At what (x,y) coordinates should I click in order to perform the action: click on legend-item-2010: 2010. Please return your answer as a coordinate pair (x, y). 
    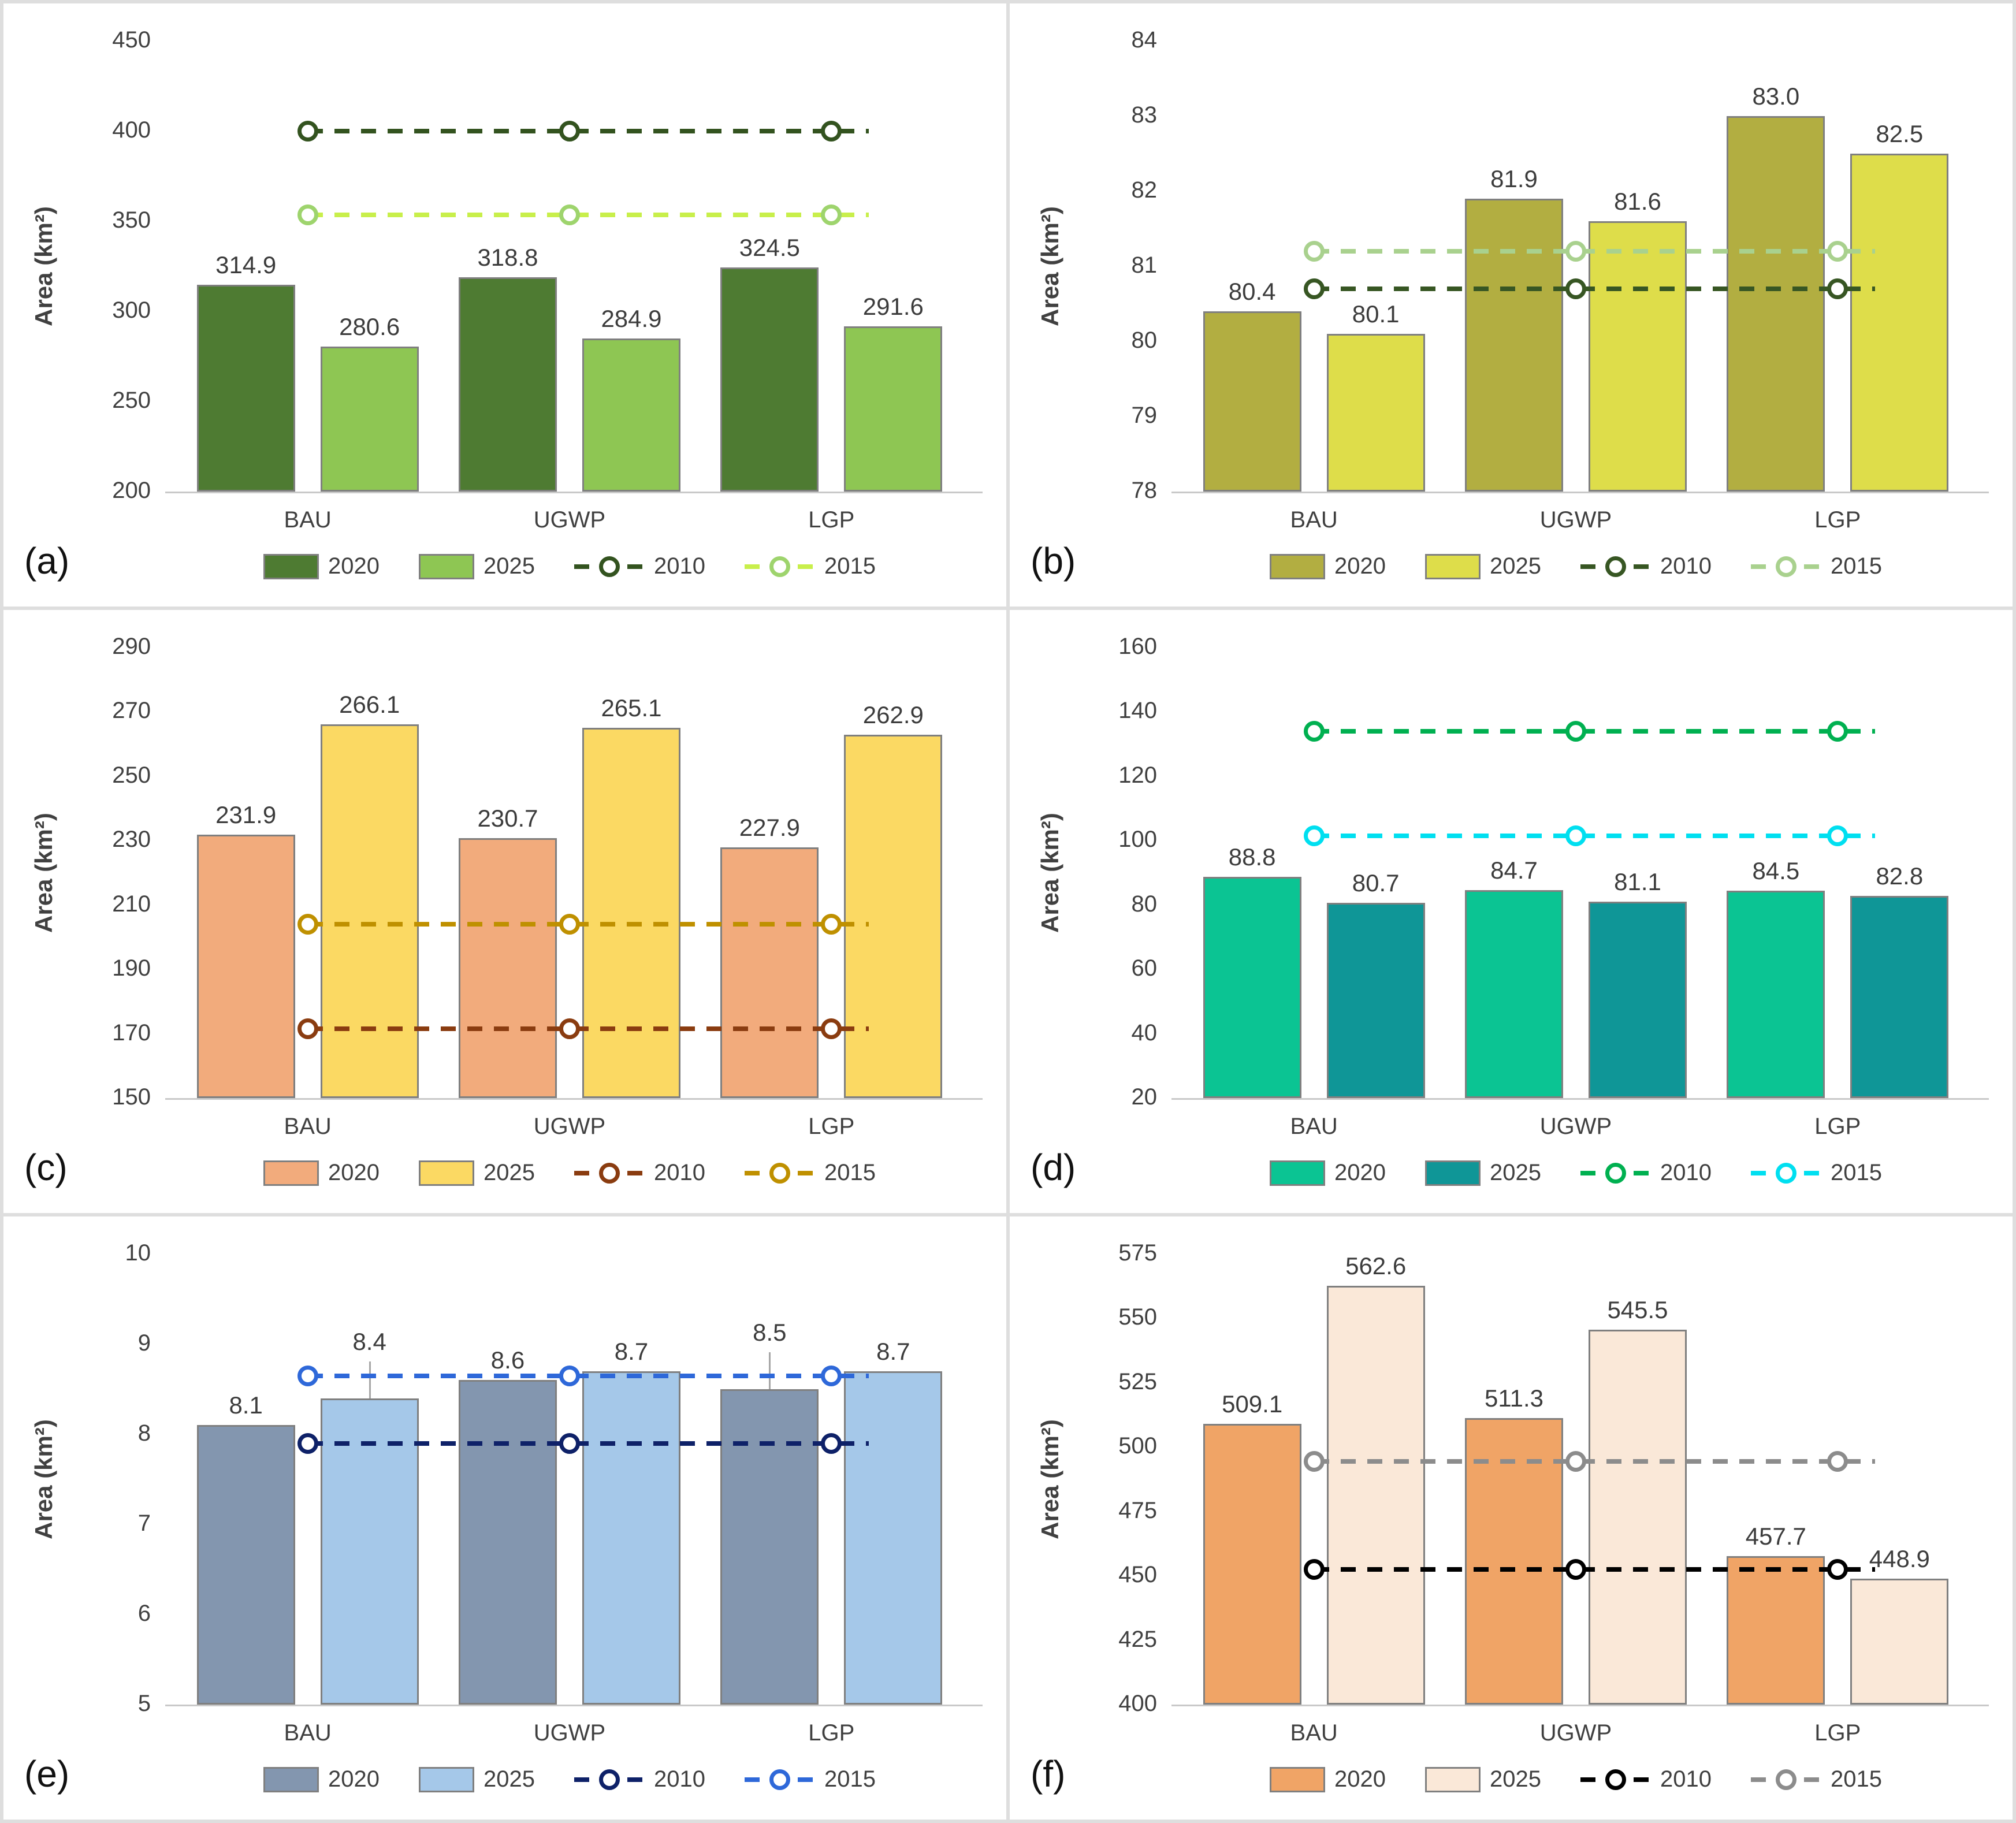
    Looking at the image, I should click on (1646, 1173).